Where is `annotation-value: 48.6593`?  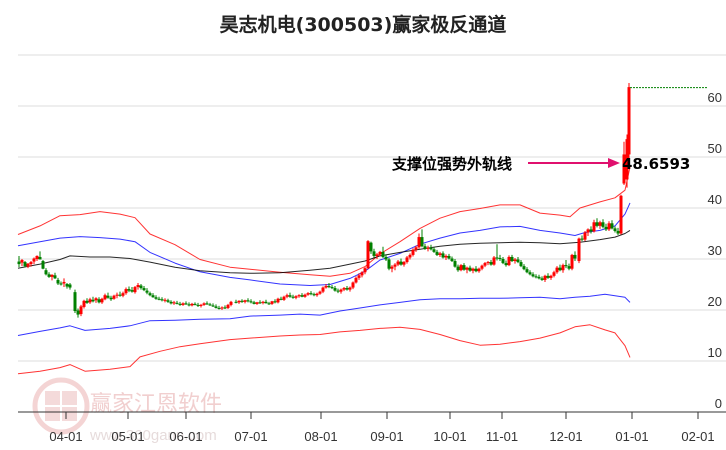
annotation-value: 48.6593 is located at coordinates (656, 164).